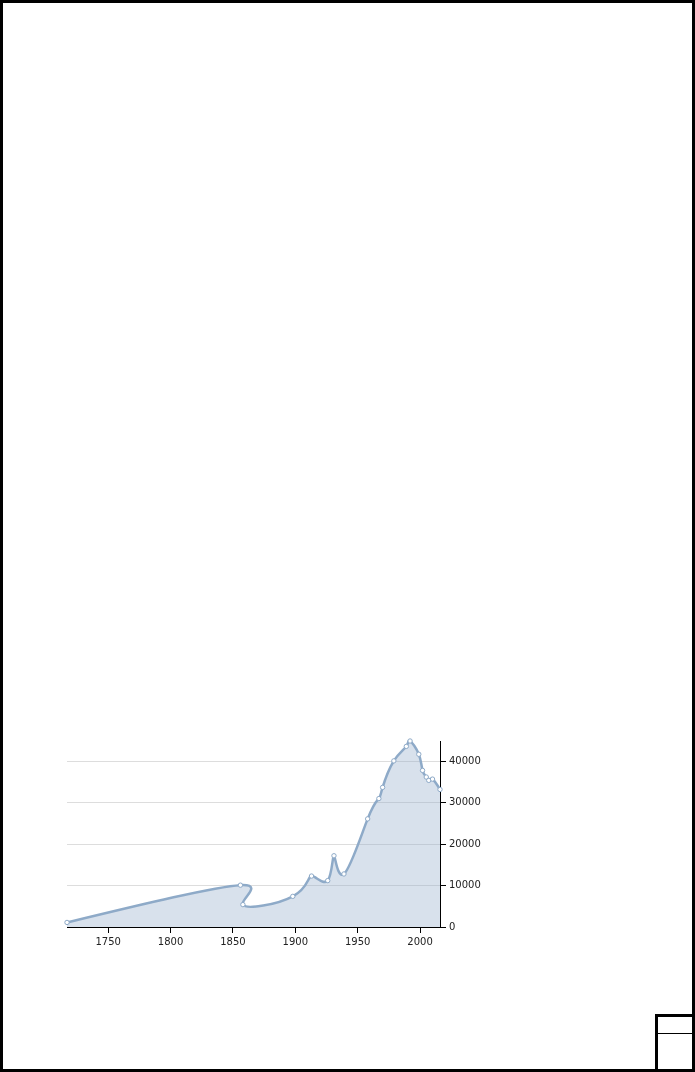 The height and width of the screenshot is (1072, 695). Describe the element at coordinates (465, 843) in the screenshot. I see `y-tick-label: 20000` at that location.